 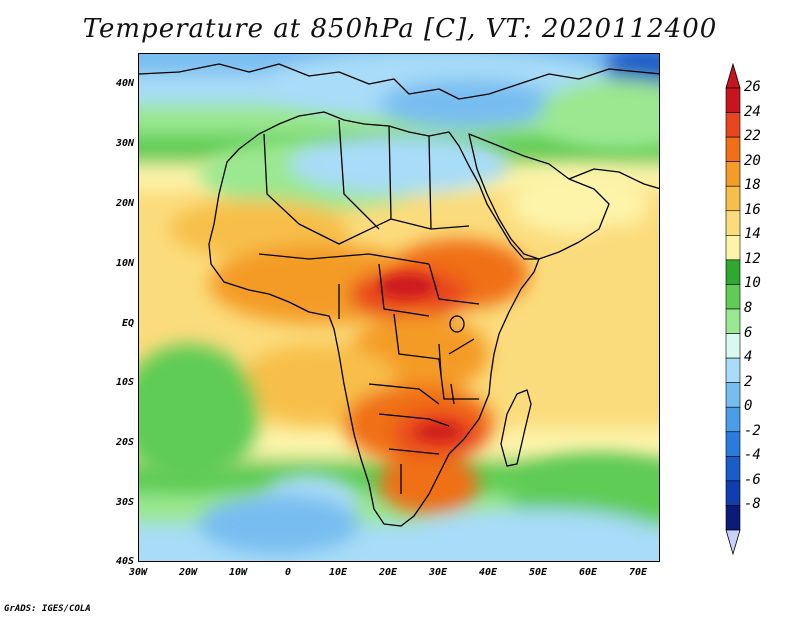 What do you see at coordinates (748, 381) in the screenshot?
I see `colorbar-tick-label: 2` at bounding box center [748, 381].